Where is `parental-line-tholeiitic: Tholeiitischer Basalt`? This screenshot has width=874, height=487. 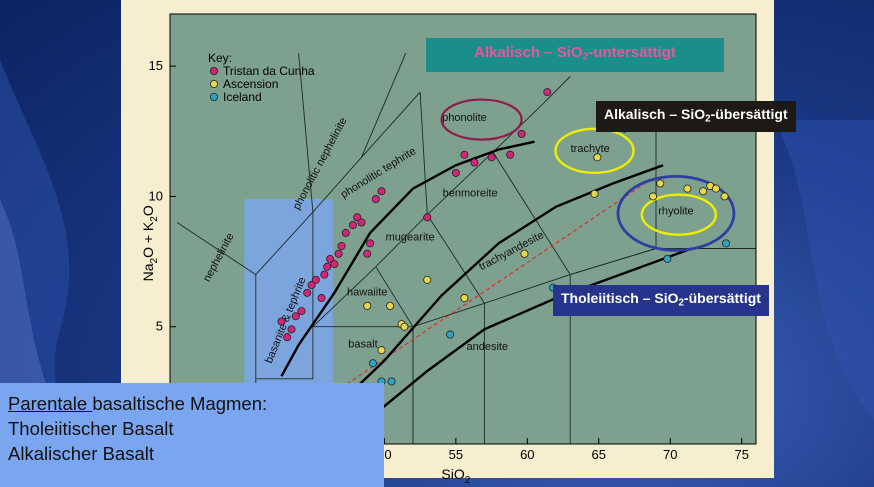
parental-line-tholeiitic: Tholeiitischer Basalt is located at coordinates (91, 428).